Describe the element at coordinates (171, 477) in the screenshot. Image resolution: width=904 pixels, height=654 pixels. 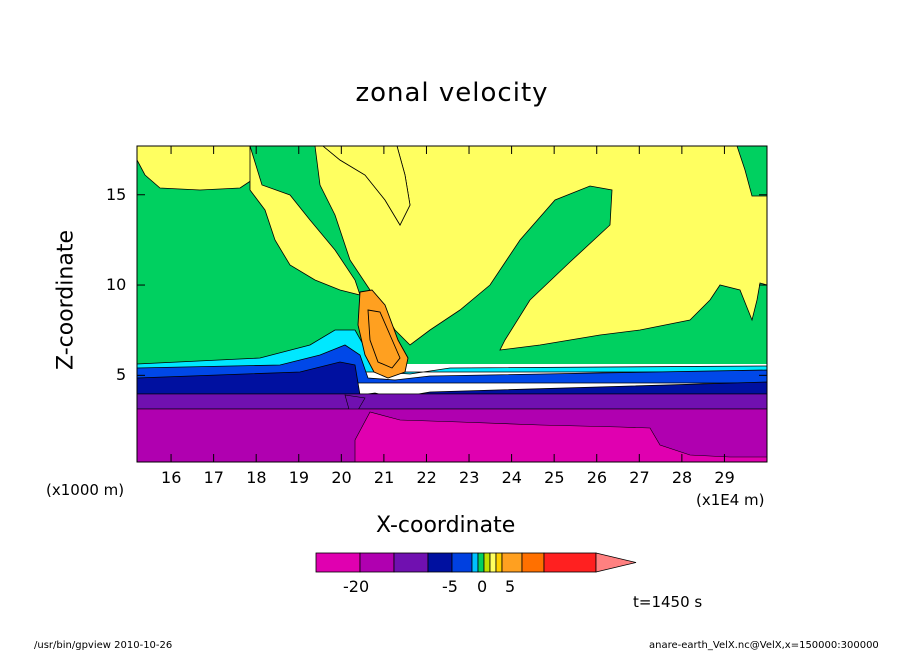
I see `x-tick-label: 16` at that location.